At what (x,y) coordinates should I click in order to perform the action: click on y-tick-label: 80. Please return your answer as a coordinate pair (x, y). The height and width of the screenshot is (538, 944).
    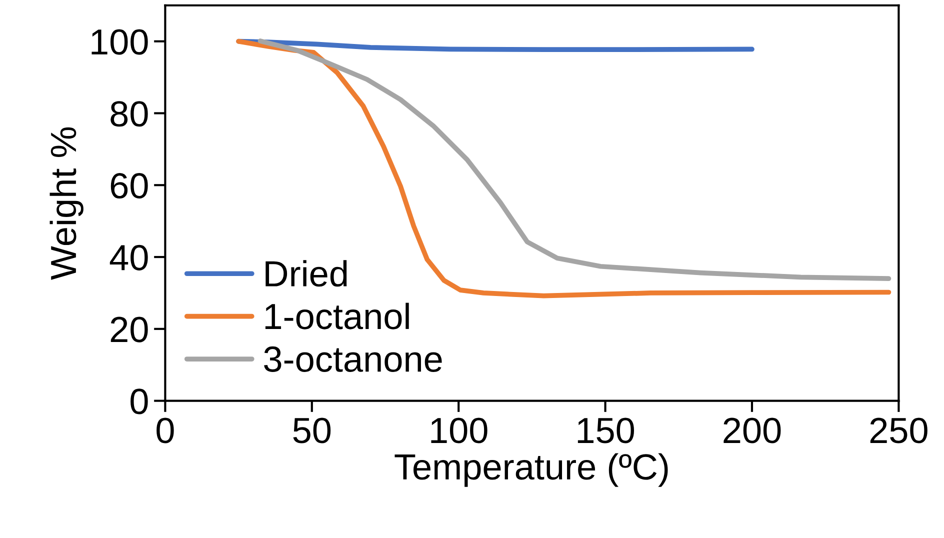
    Looking at the image, I should click on (129, 114).